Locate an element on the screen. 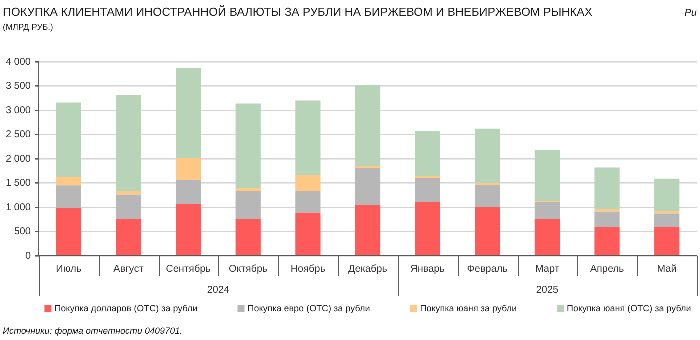 The height and width of the screenshot is (340, 700). y-tick-label: 1 500 is located at coordinates (19, 183).